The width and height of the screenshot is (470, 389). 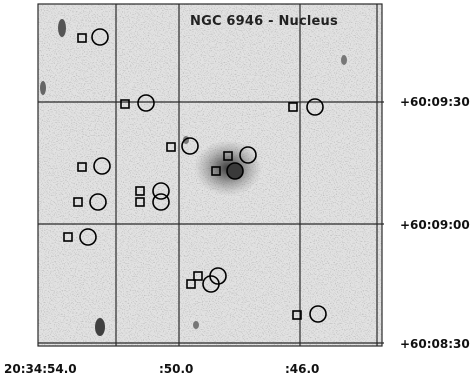 I want to click on dec-tick-label: +60:08:30, so click(x=435, y=344).